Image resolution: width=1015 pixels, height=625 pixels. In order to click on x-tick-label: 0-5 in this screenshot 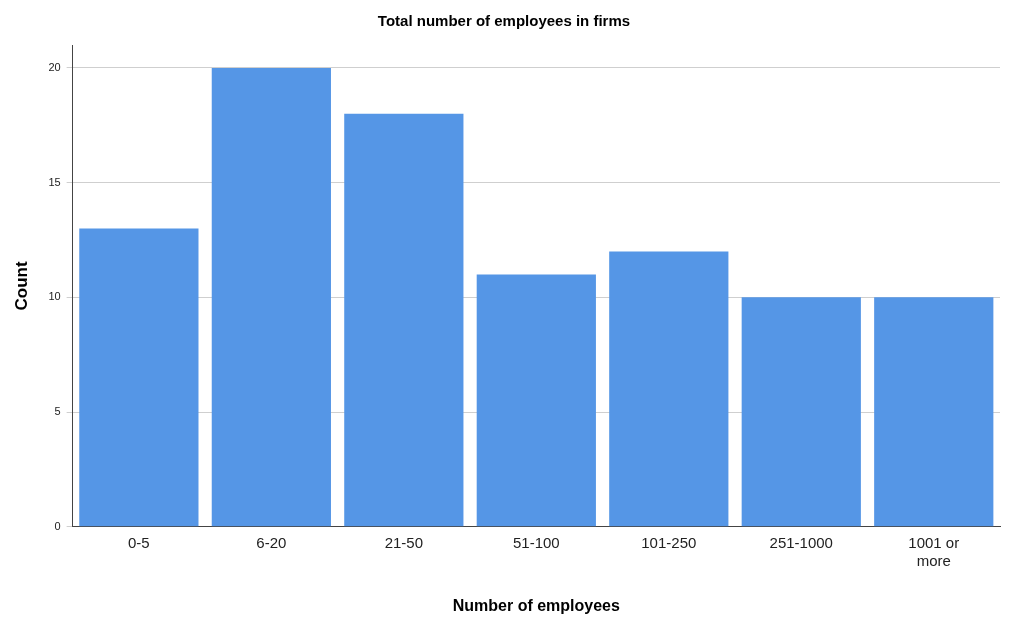, I will do `click(139, 542)`.